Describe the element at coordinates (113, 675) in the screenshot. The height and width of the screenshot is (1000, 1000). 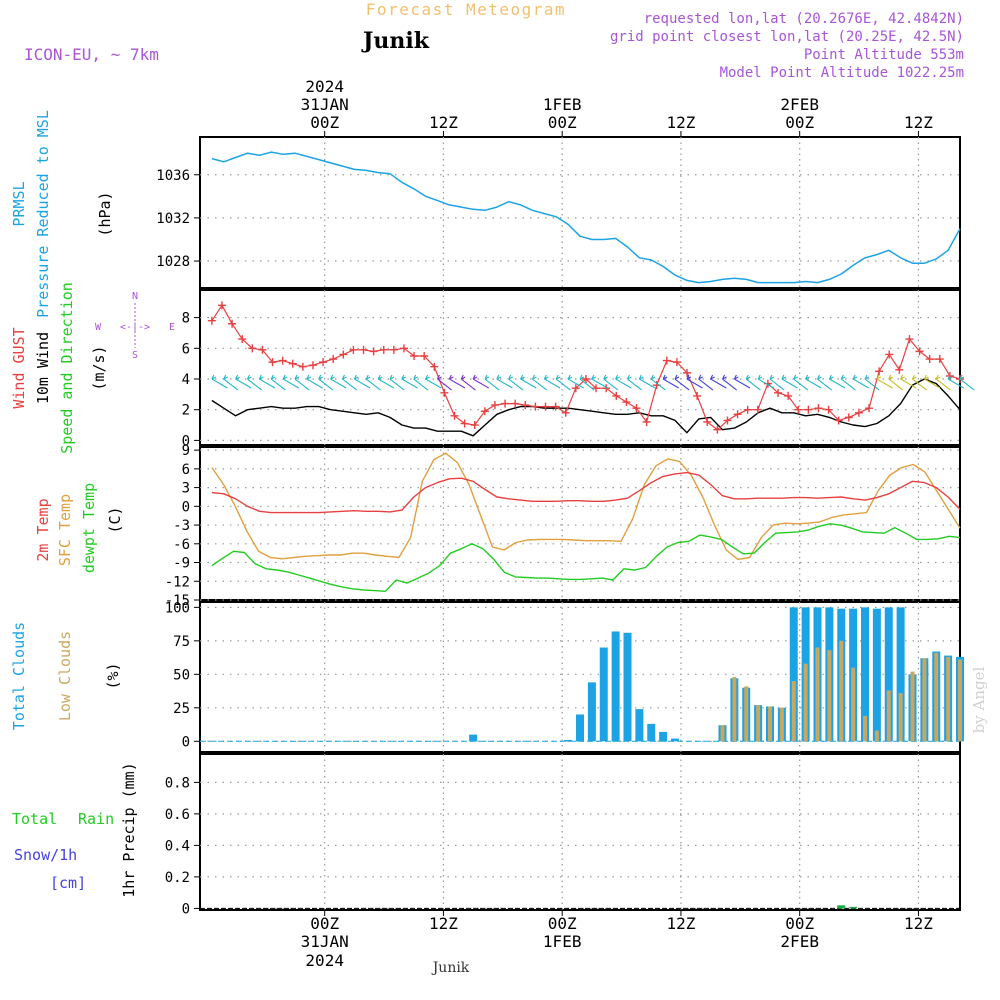
I see `pct-unit: (%)` at that location.